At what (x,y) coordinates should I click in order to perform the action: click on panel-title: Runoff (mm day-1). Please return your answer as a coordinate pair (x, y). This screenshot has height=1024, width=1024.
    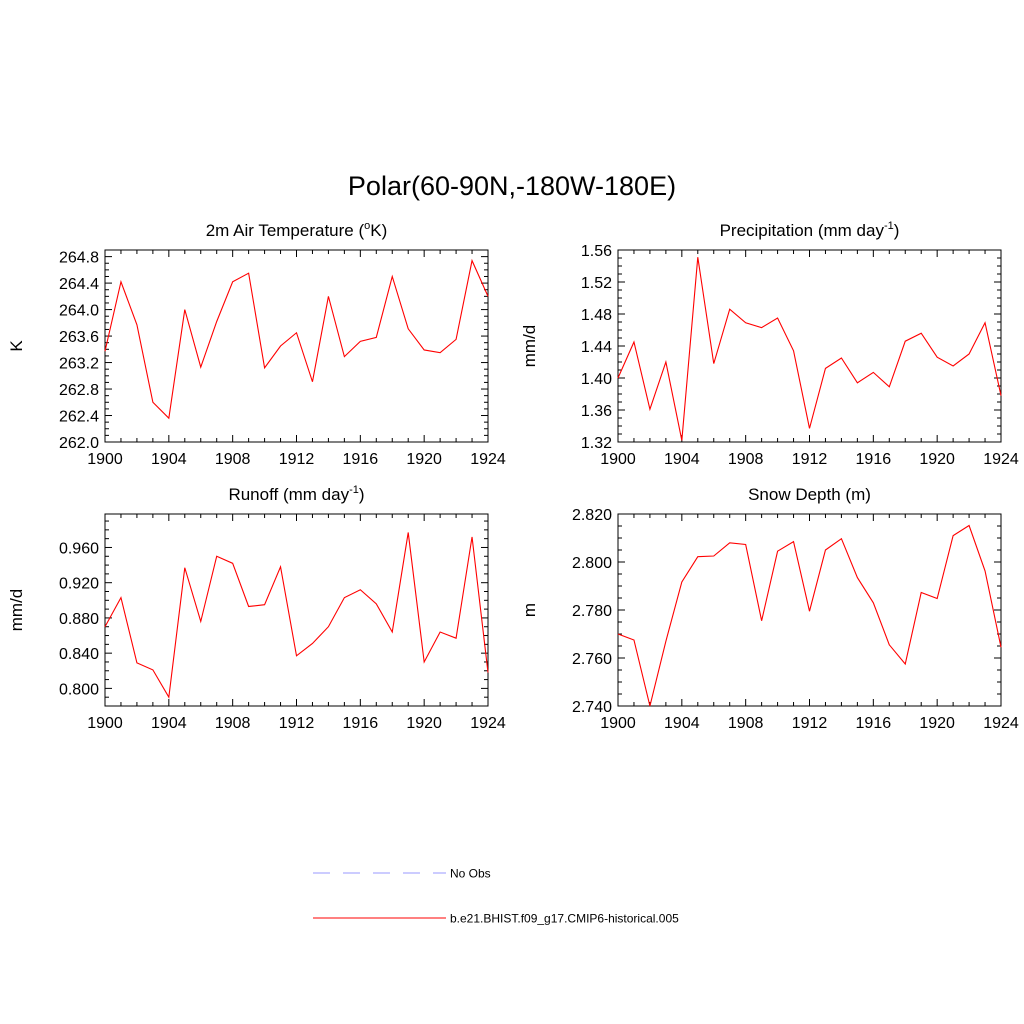
    Looking at the image, I should click on (296, 494).